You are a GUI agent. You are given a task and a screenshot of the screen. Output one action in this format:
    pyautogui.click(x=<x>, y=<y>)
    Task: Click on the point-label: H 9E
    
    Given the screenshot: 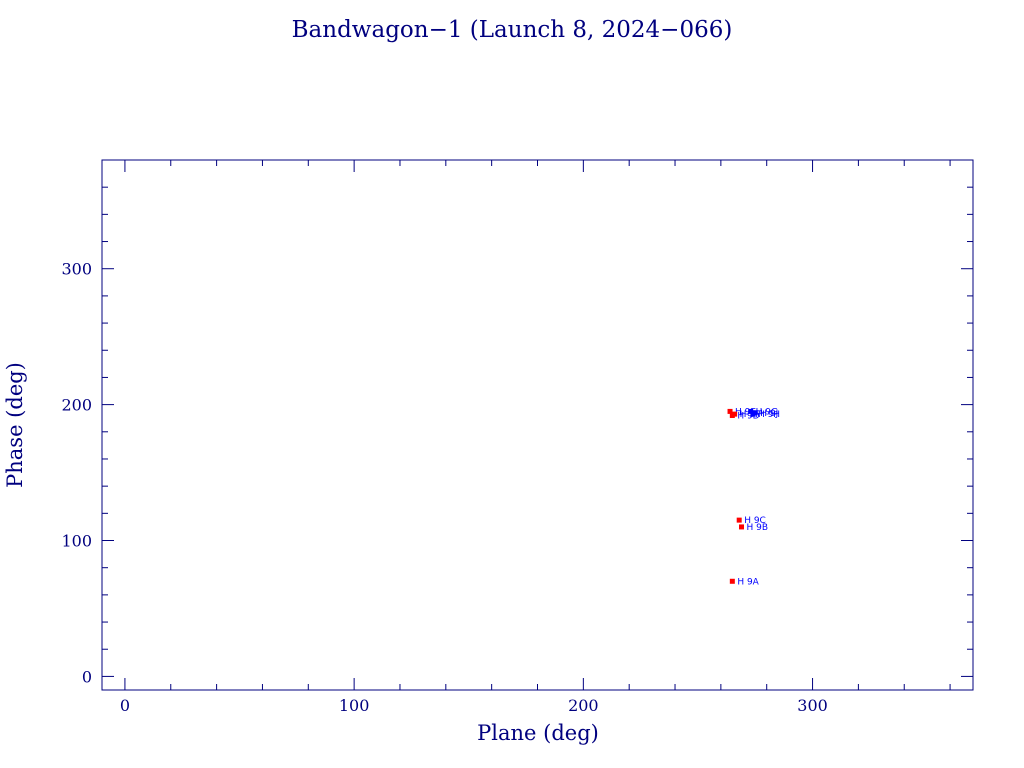 What is the action you would take?
    pyautogui.click(x=745, y=412)
    